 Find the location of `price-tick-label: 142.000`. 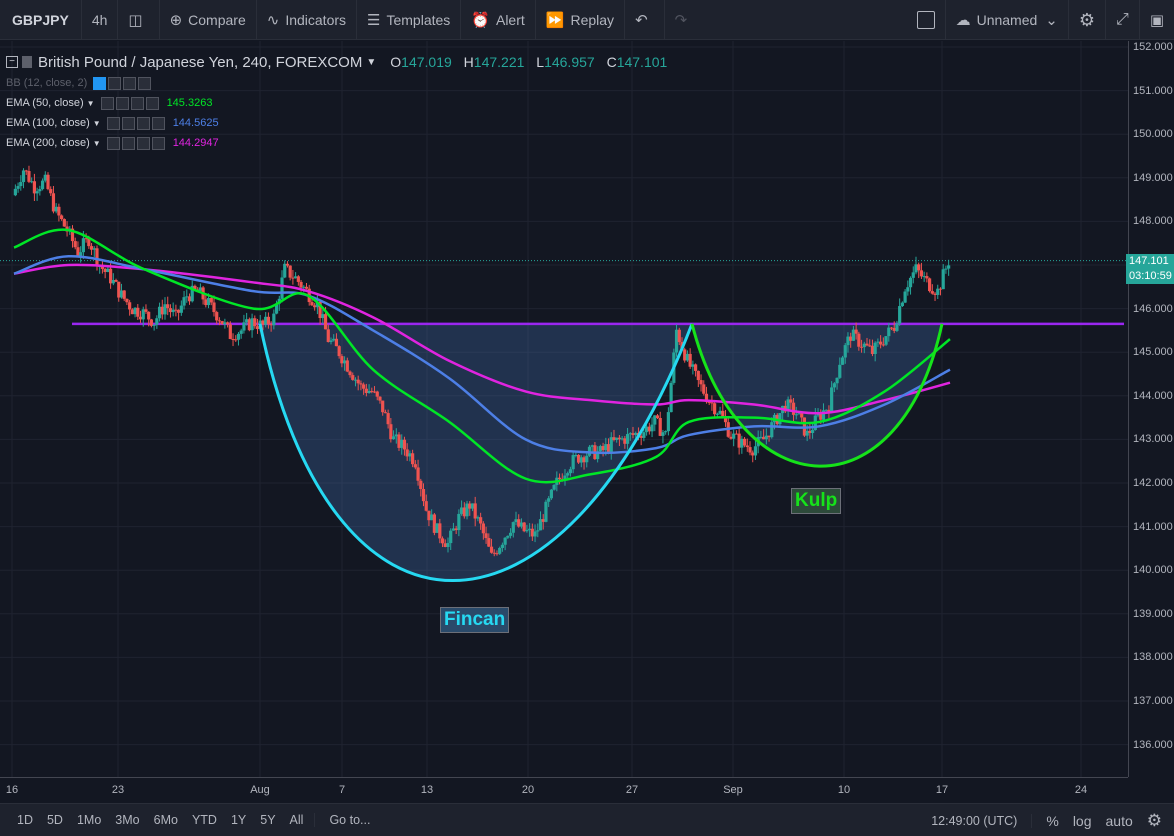

price-tick-label: 142.000 is located at coordinates (1153, 483).